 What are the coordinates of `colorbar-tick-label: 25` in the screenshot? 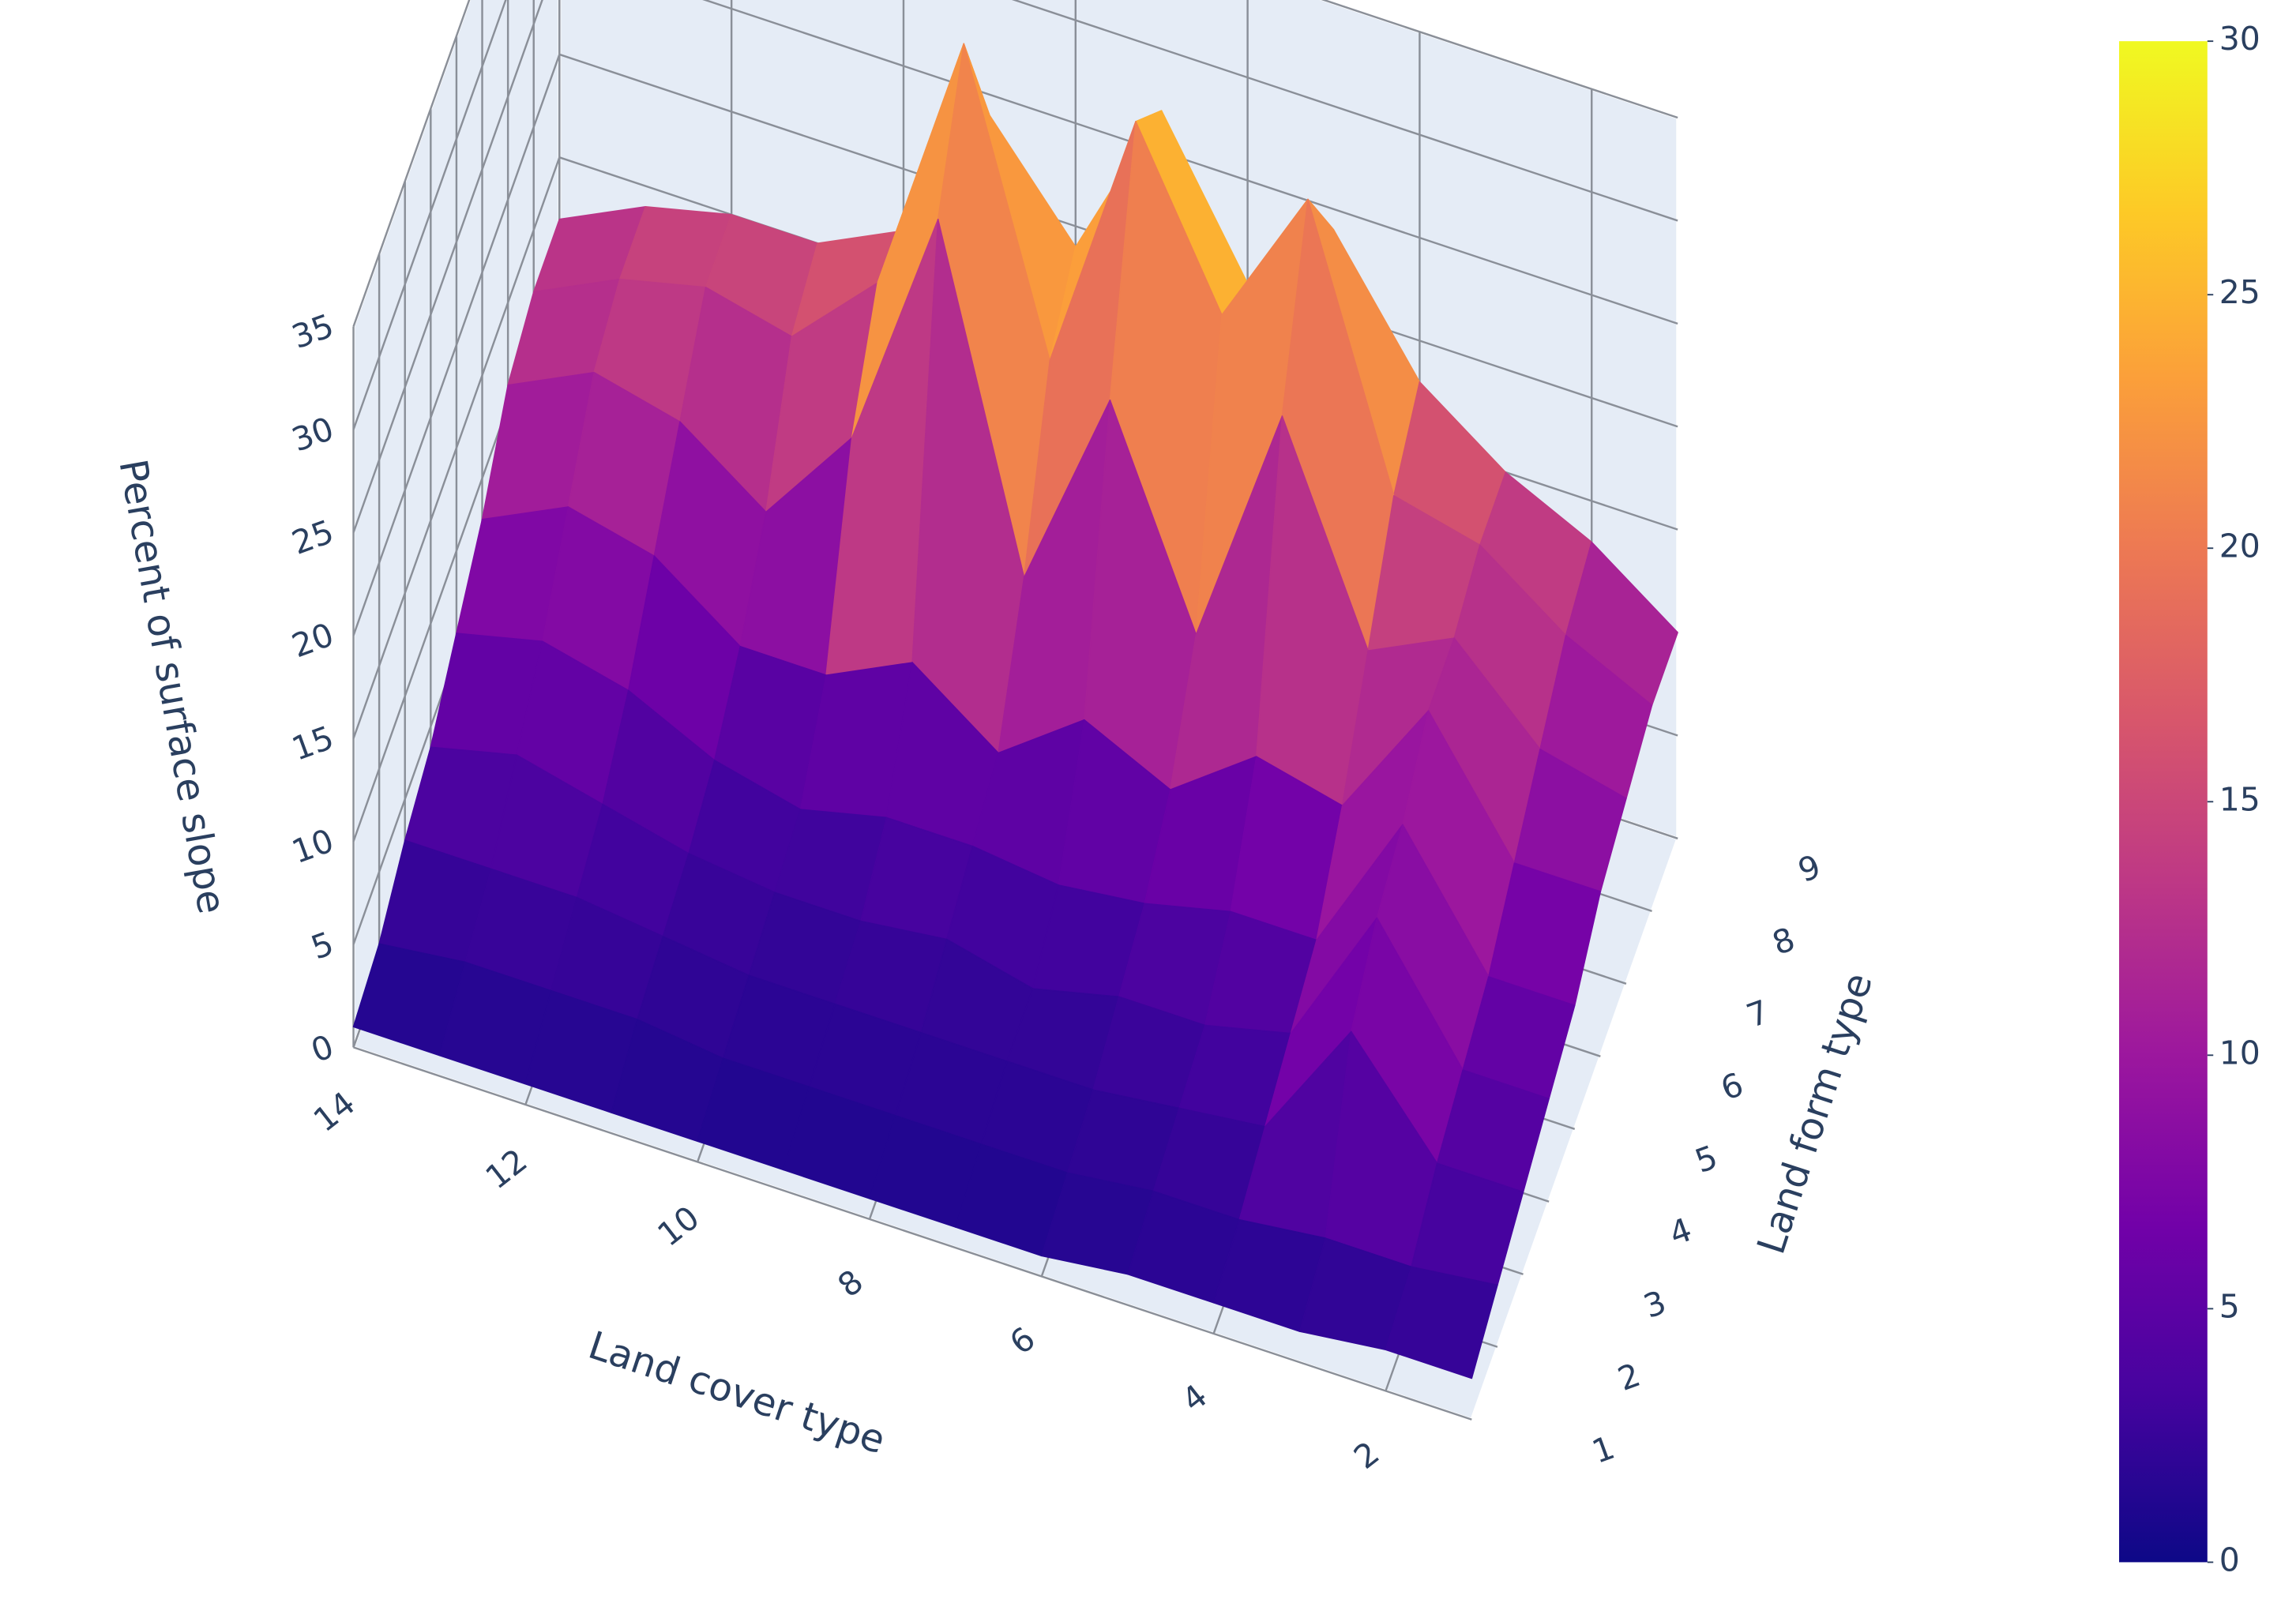 It's located at (2239, 292).